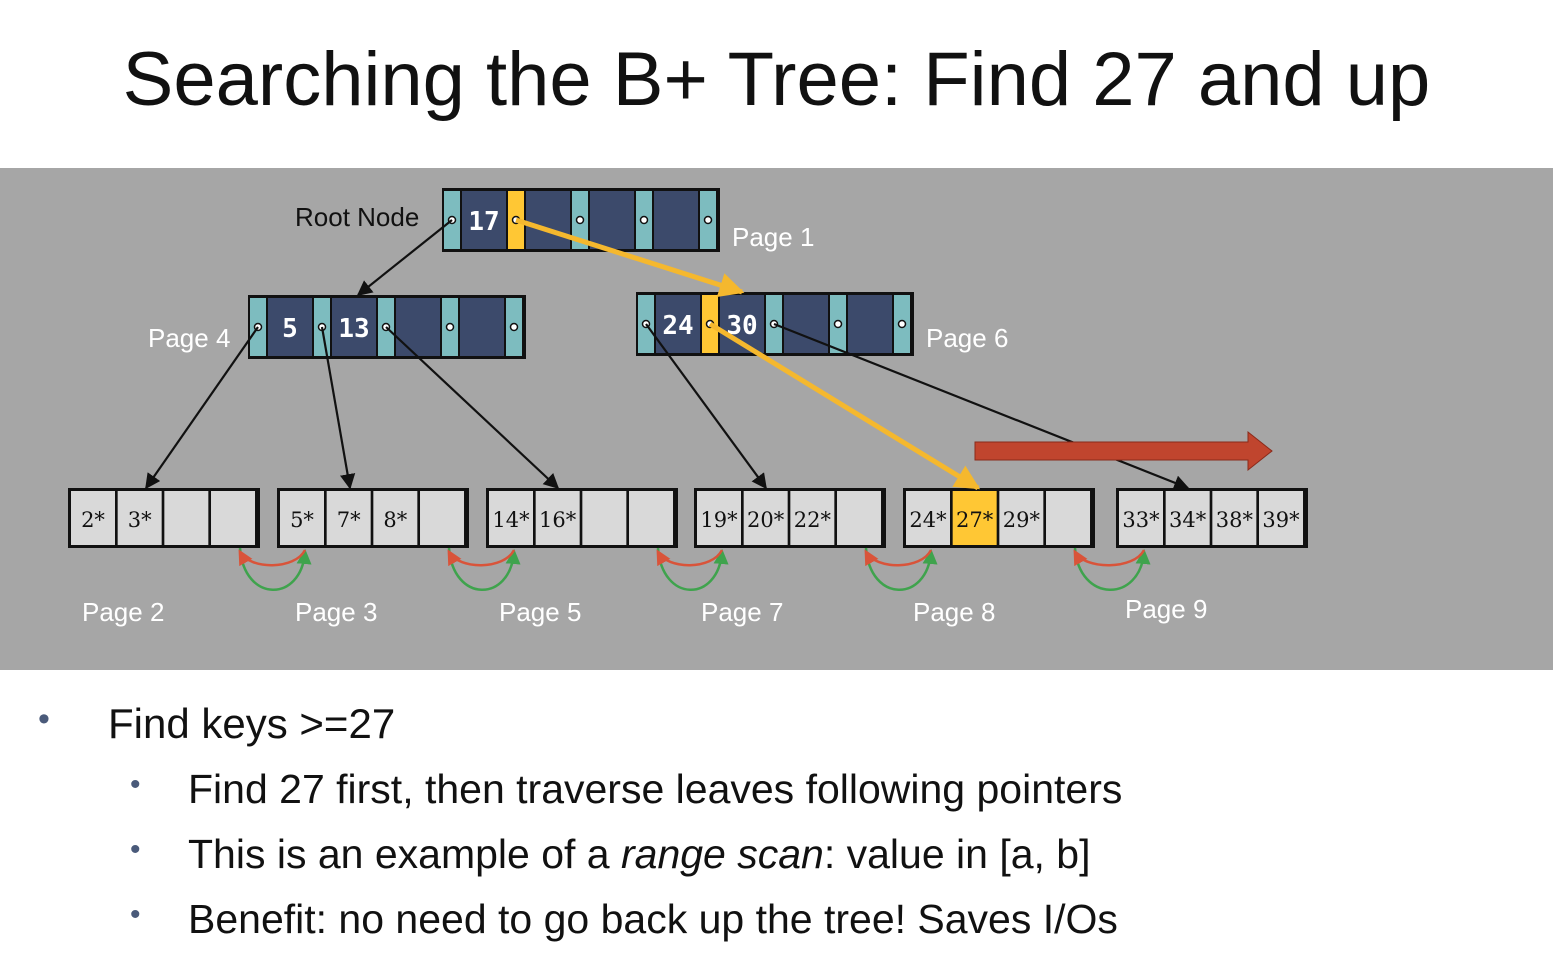  I want to click on page-7-label: Page 7, so click(742, 612).